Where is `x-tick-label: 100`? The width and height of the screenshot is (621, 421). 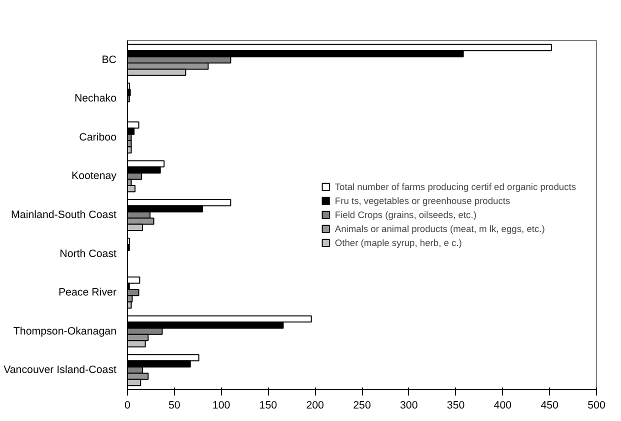
x-tick-label: 100 is located at coordinates (221, 406).